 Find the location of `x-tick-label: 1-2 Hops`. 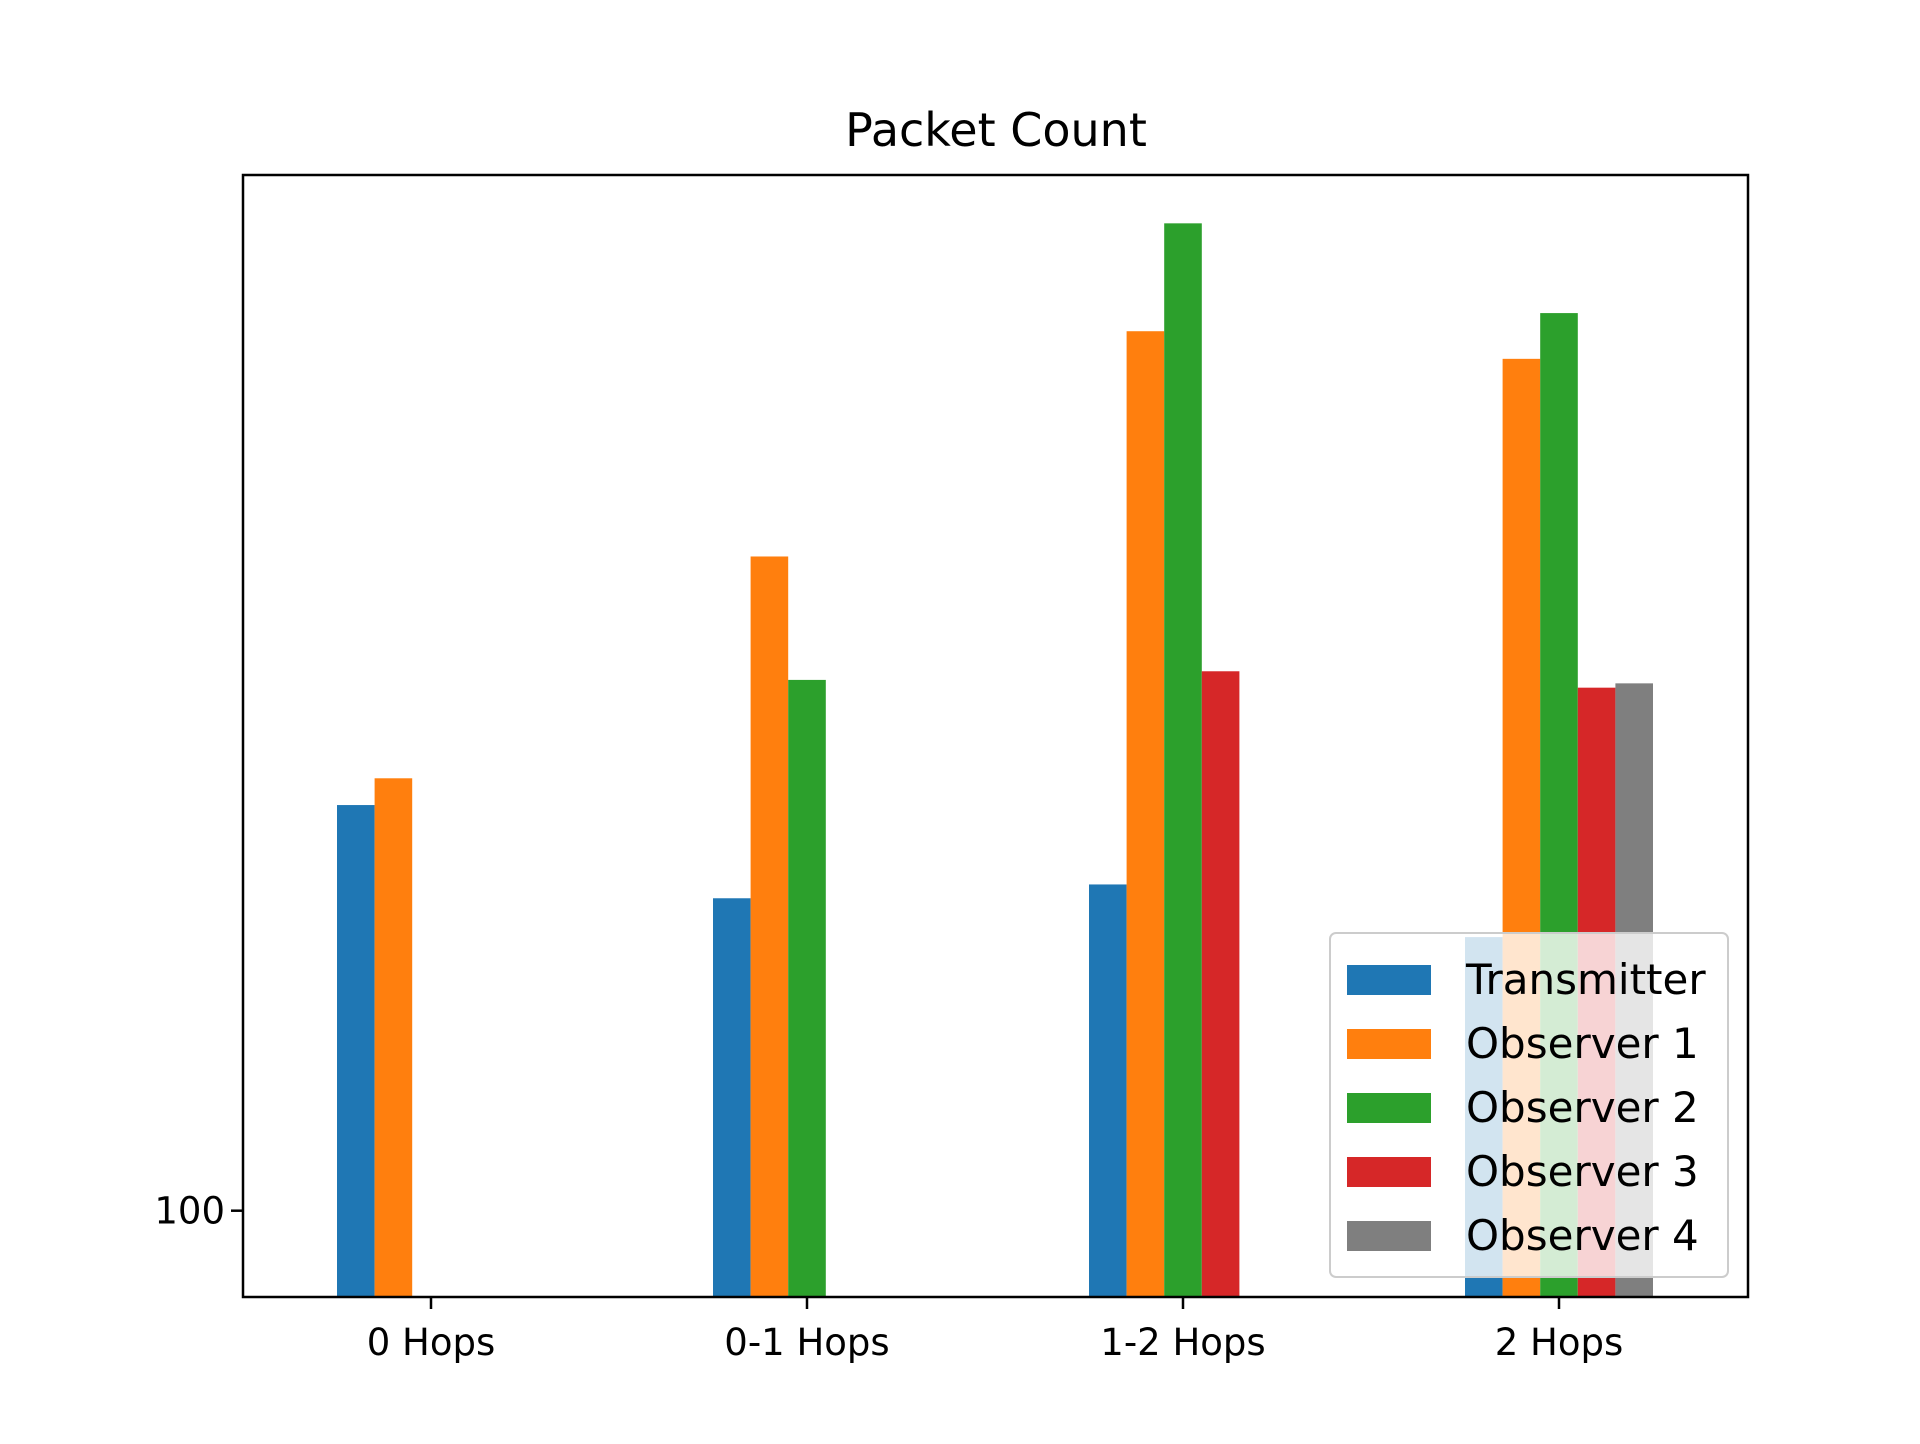

x-tick-label: 1-2 Hops is located at coordinates (1182, 1342).